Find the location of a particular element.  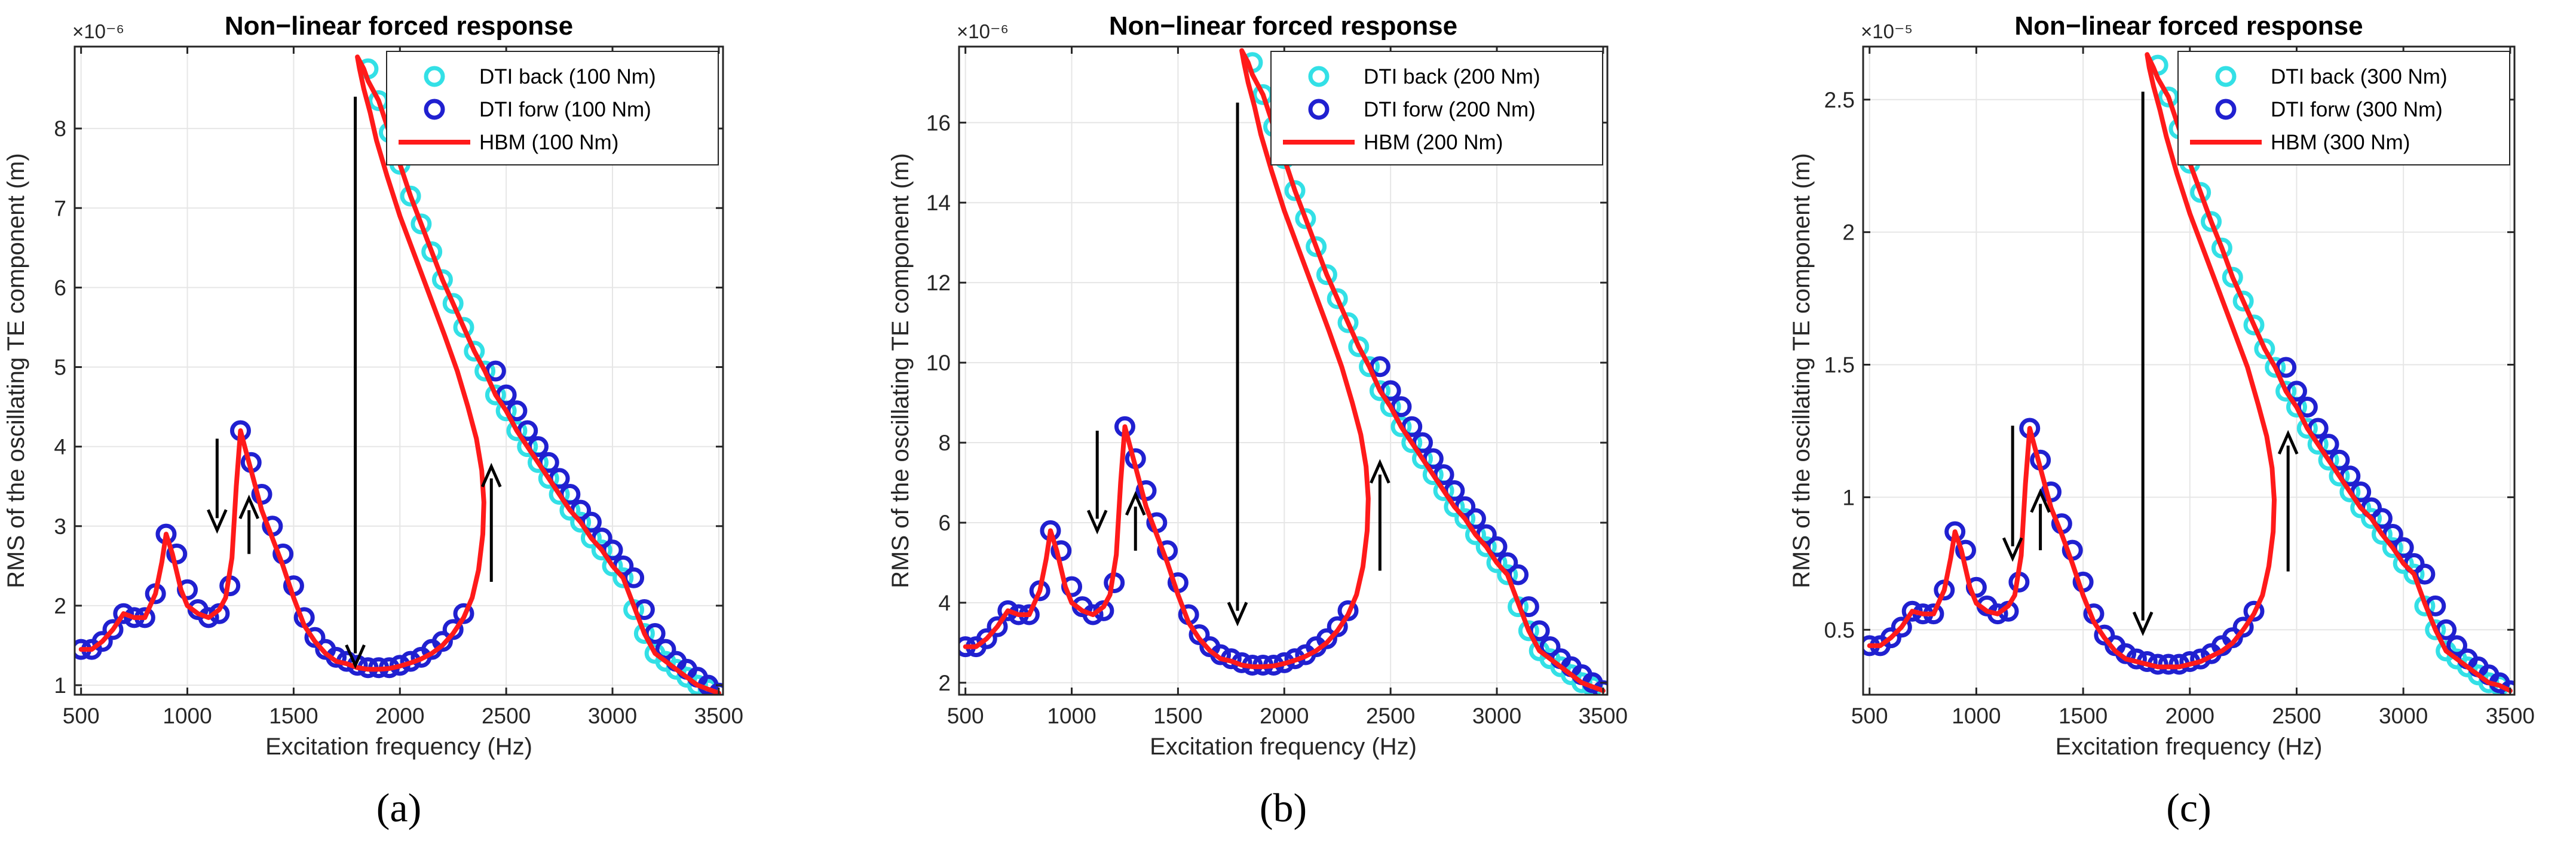

y-tick-label: 2 is located at coordinates (945, 683).